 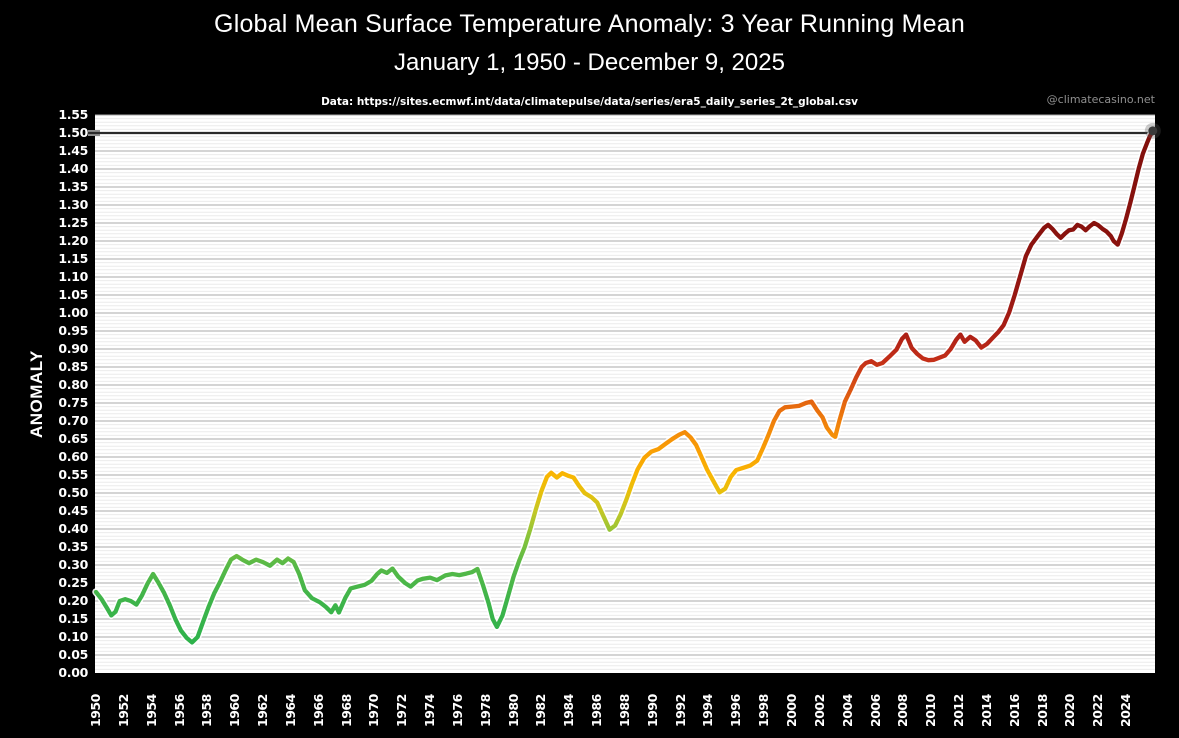 What do you see at coordinates (73, 240) in the screenshot?
I see `y-tick-label: 1.20` at bounding box center [73, 240].